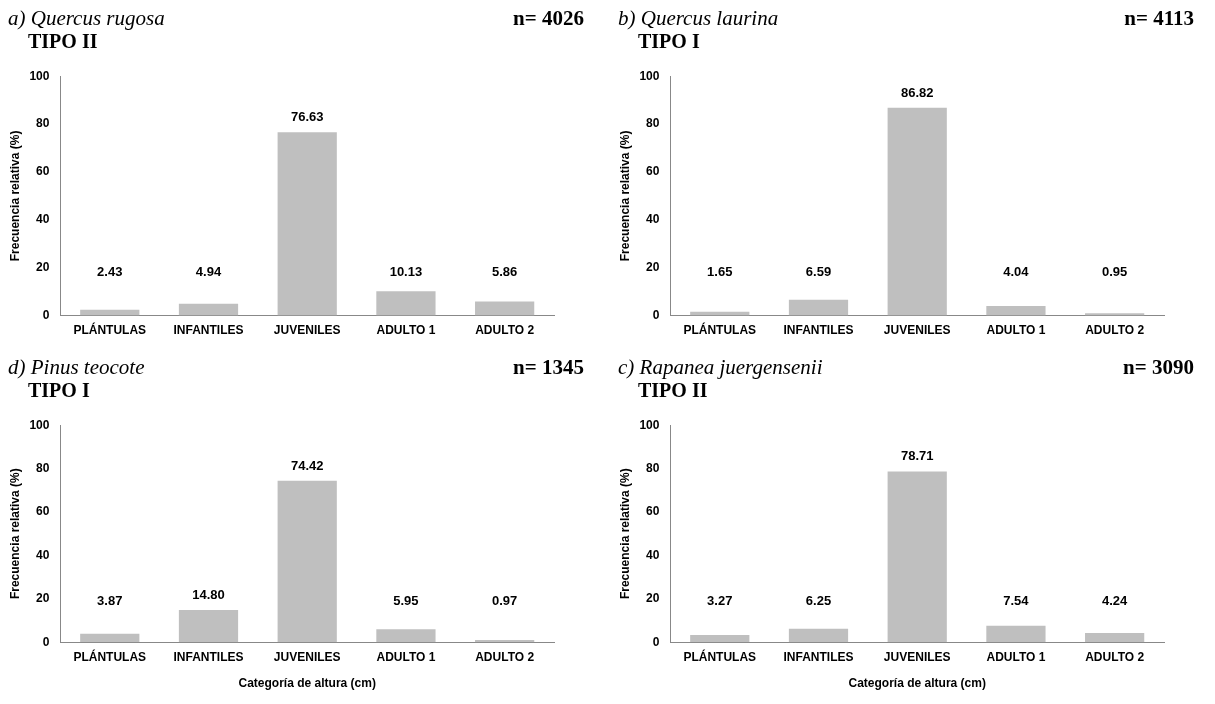 This screenshot has height=704, width=1215. I want to click on data-label: 74.42, so click(307, 465).